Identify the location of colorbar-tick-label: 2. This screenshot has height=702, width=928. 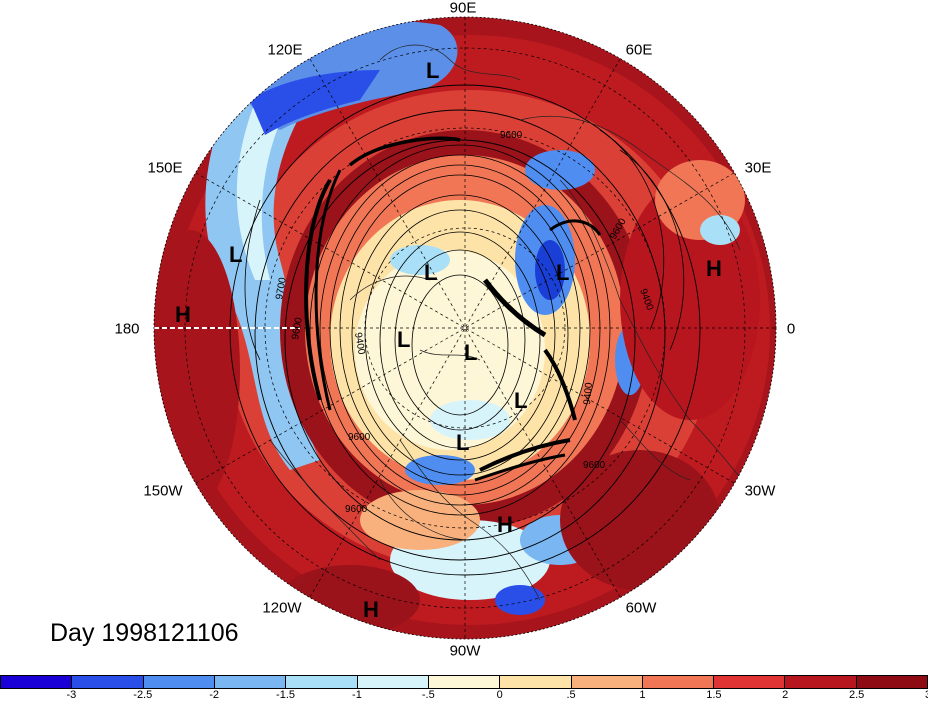
(785, 695).